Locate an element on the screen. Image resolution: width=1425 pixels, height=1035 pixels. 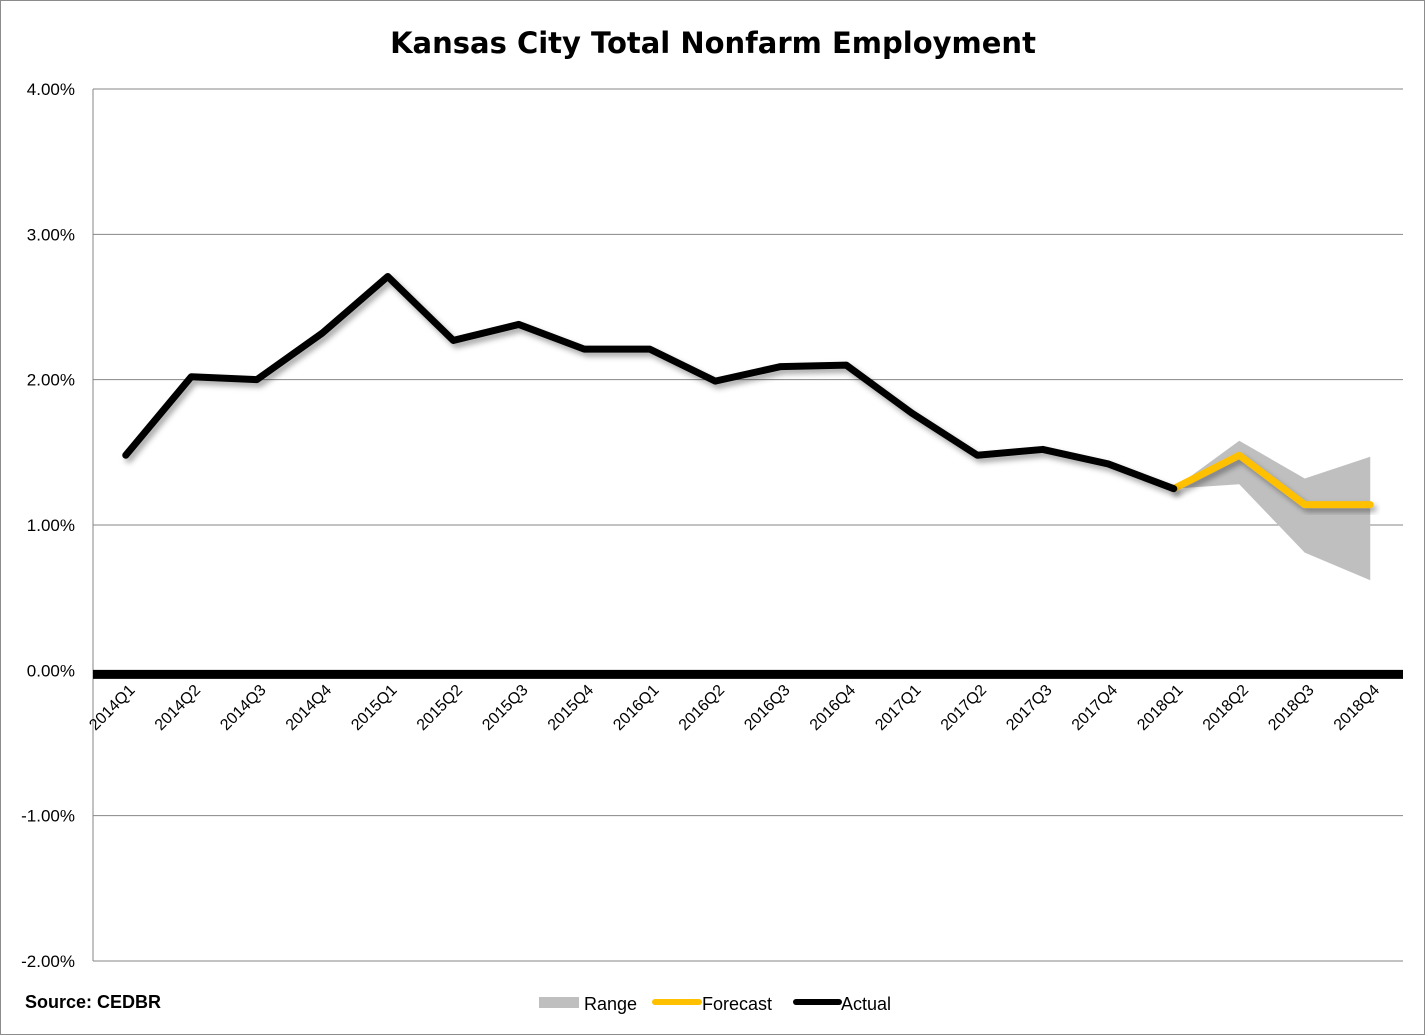
x-tick-label: 2018Q2 is located at coordinates (1226, 708).